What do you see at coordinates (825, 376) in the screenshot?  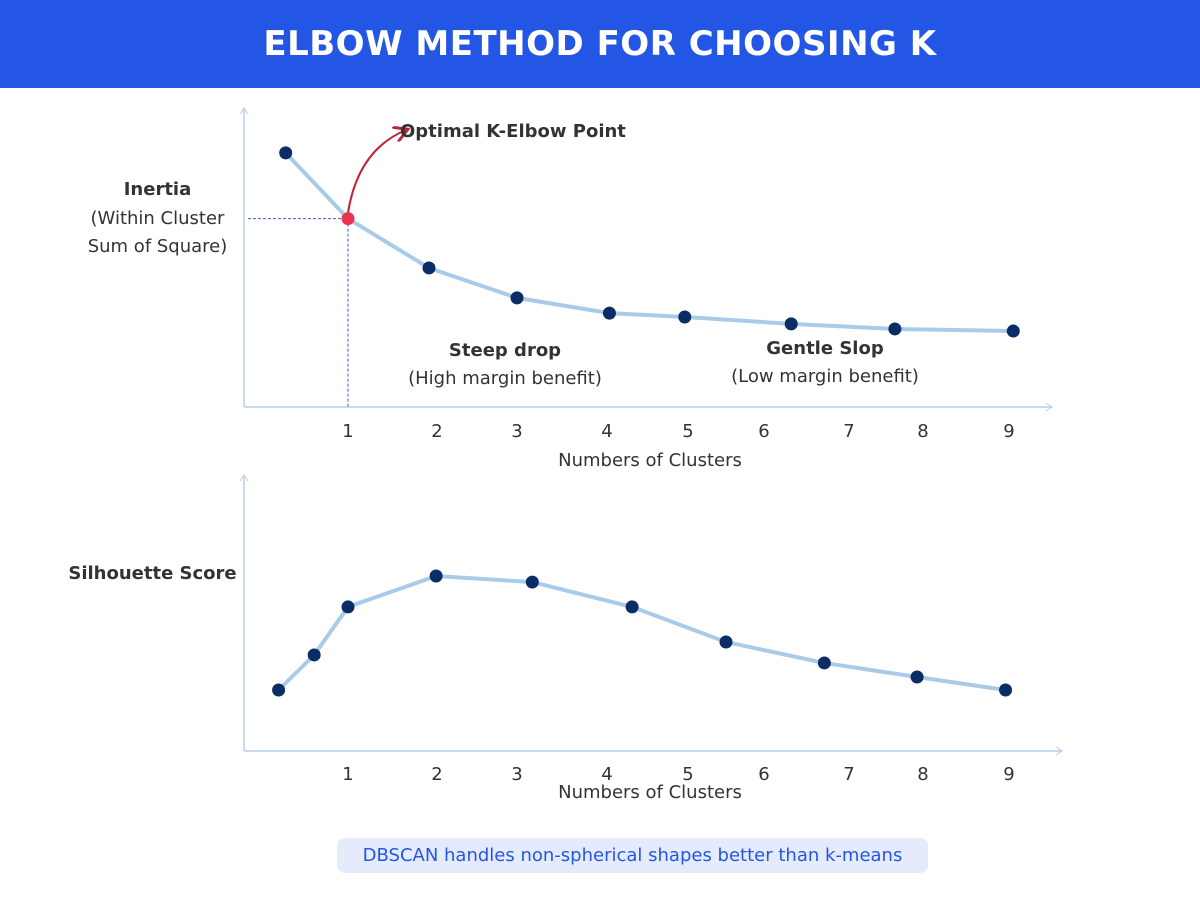 I see `gentle-slope-sub: (Low margin benefit)` at bounding box center [825, 376].